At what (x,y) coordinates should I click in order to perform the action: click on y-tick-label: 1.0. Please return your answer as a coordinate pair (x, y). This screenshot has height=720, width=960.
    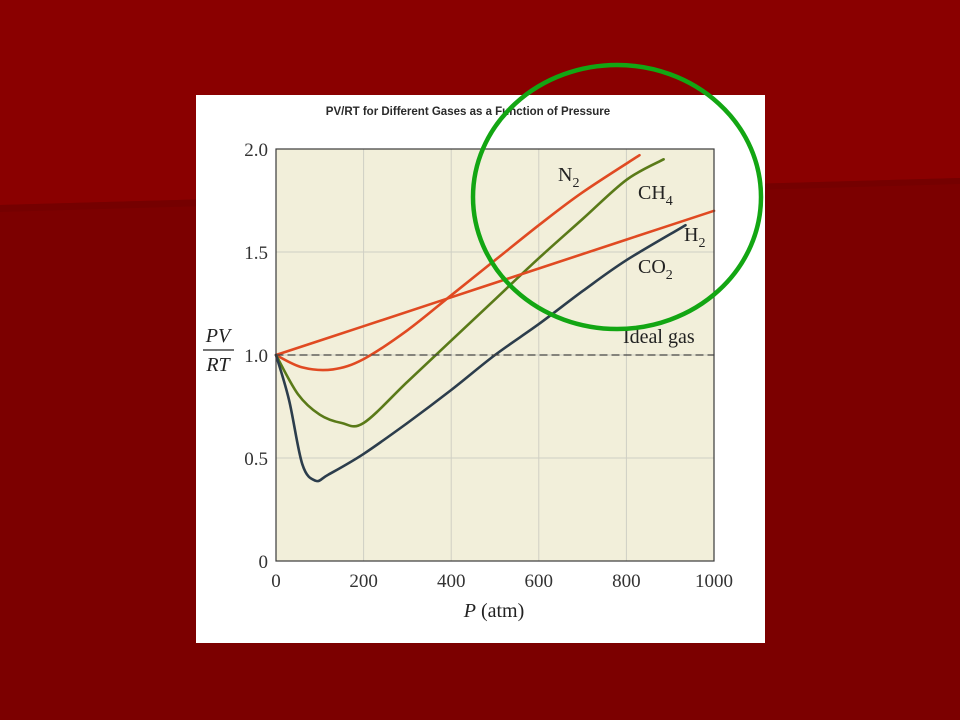
    Looking at the image, I should click on (256, 356).